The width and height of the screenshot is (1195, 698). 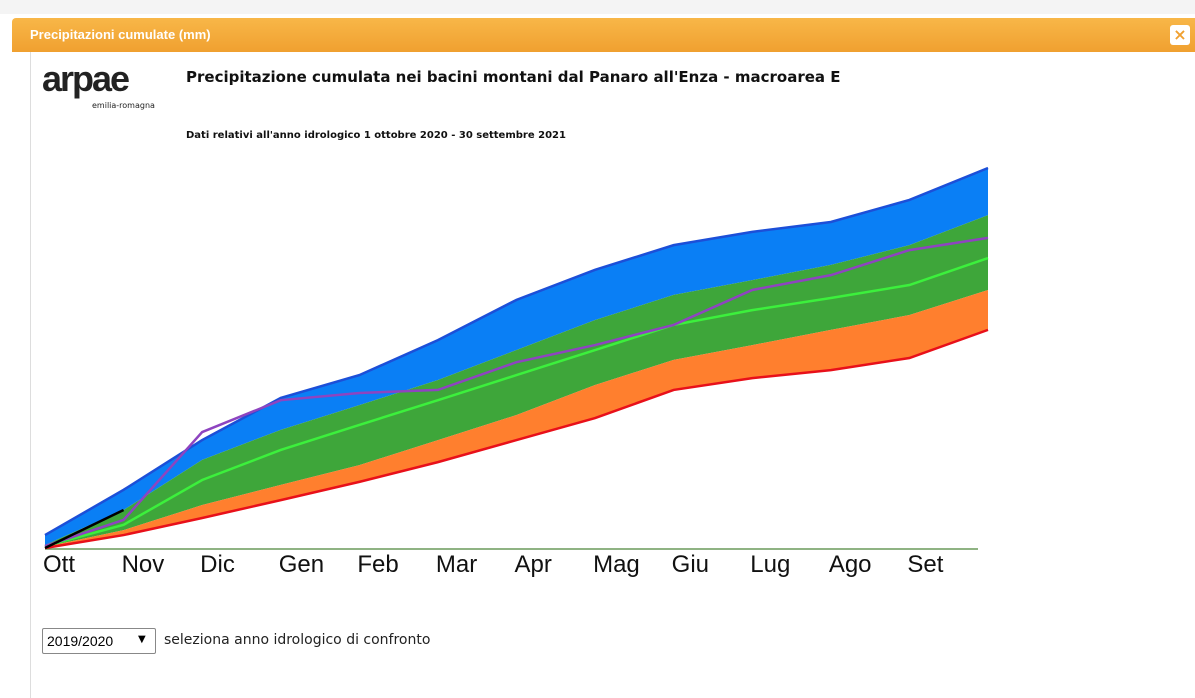 What do you see at coordinates (59, 564) in the screenshot?
I see `x-tick-label: Ott` at bounding box center [59, 564].